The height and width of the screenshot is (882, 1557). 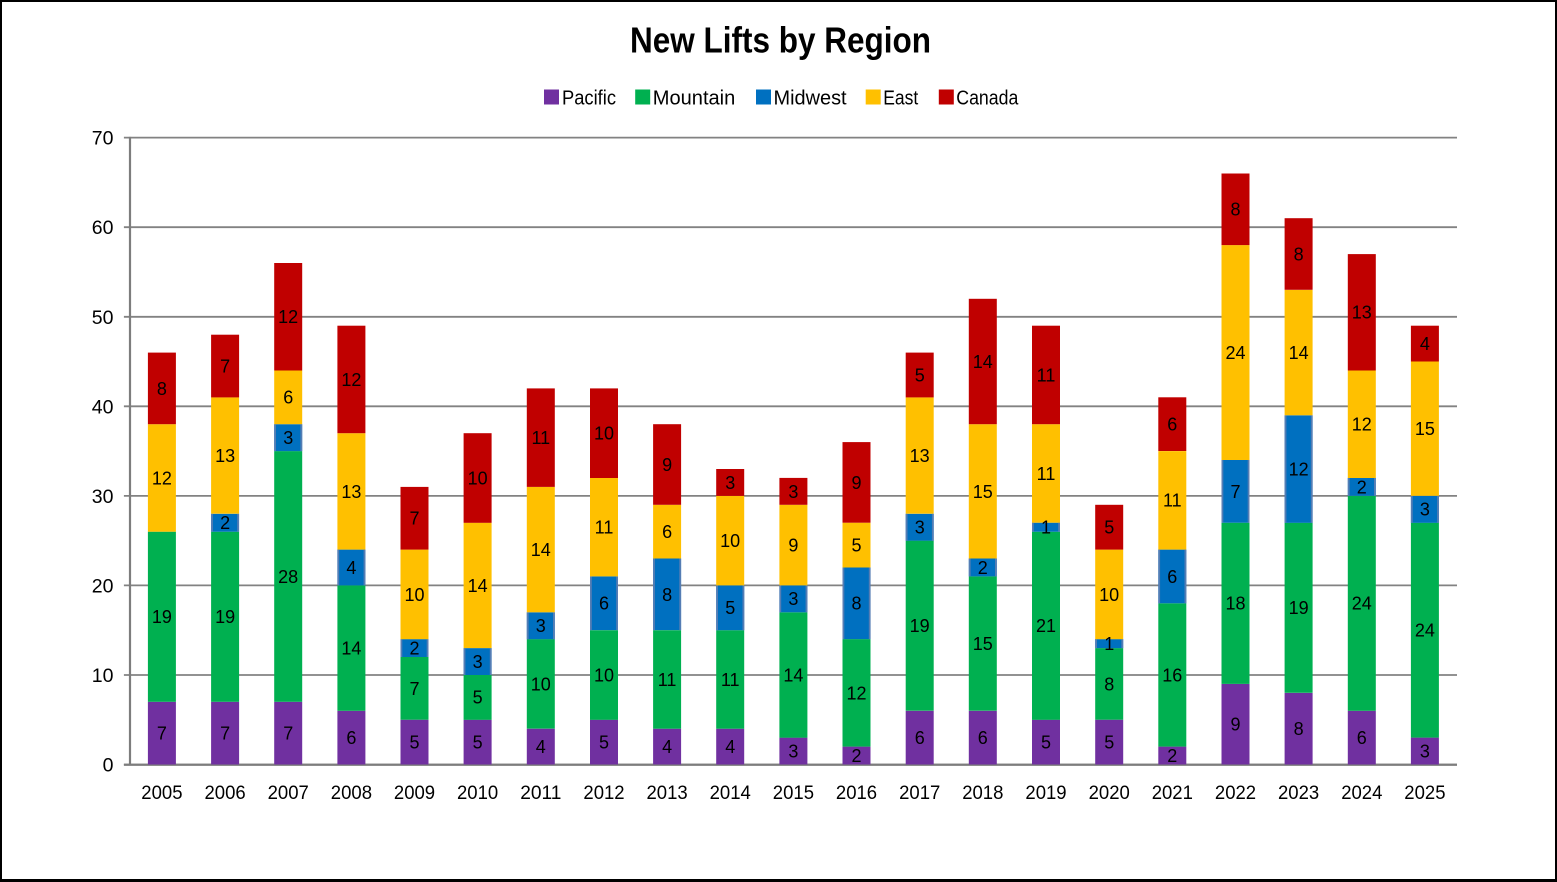 What do you see at coordinates (103, 318) in the screenshot?
I see `svg-text: 50` at bounding box center [103, 318].